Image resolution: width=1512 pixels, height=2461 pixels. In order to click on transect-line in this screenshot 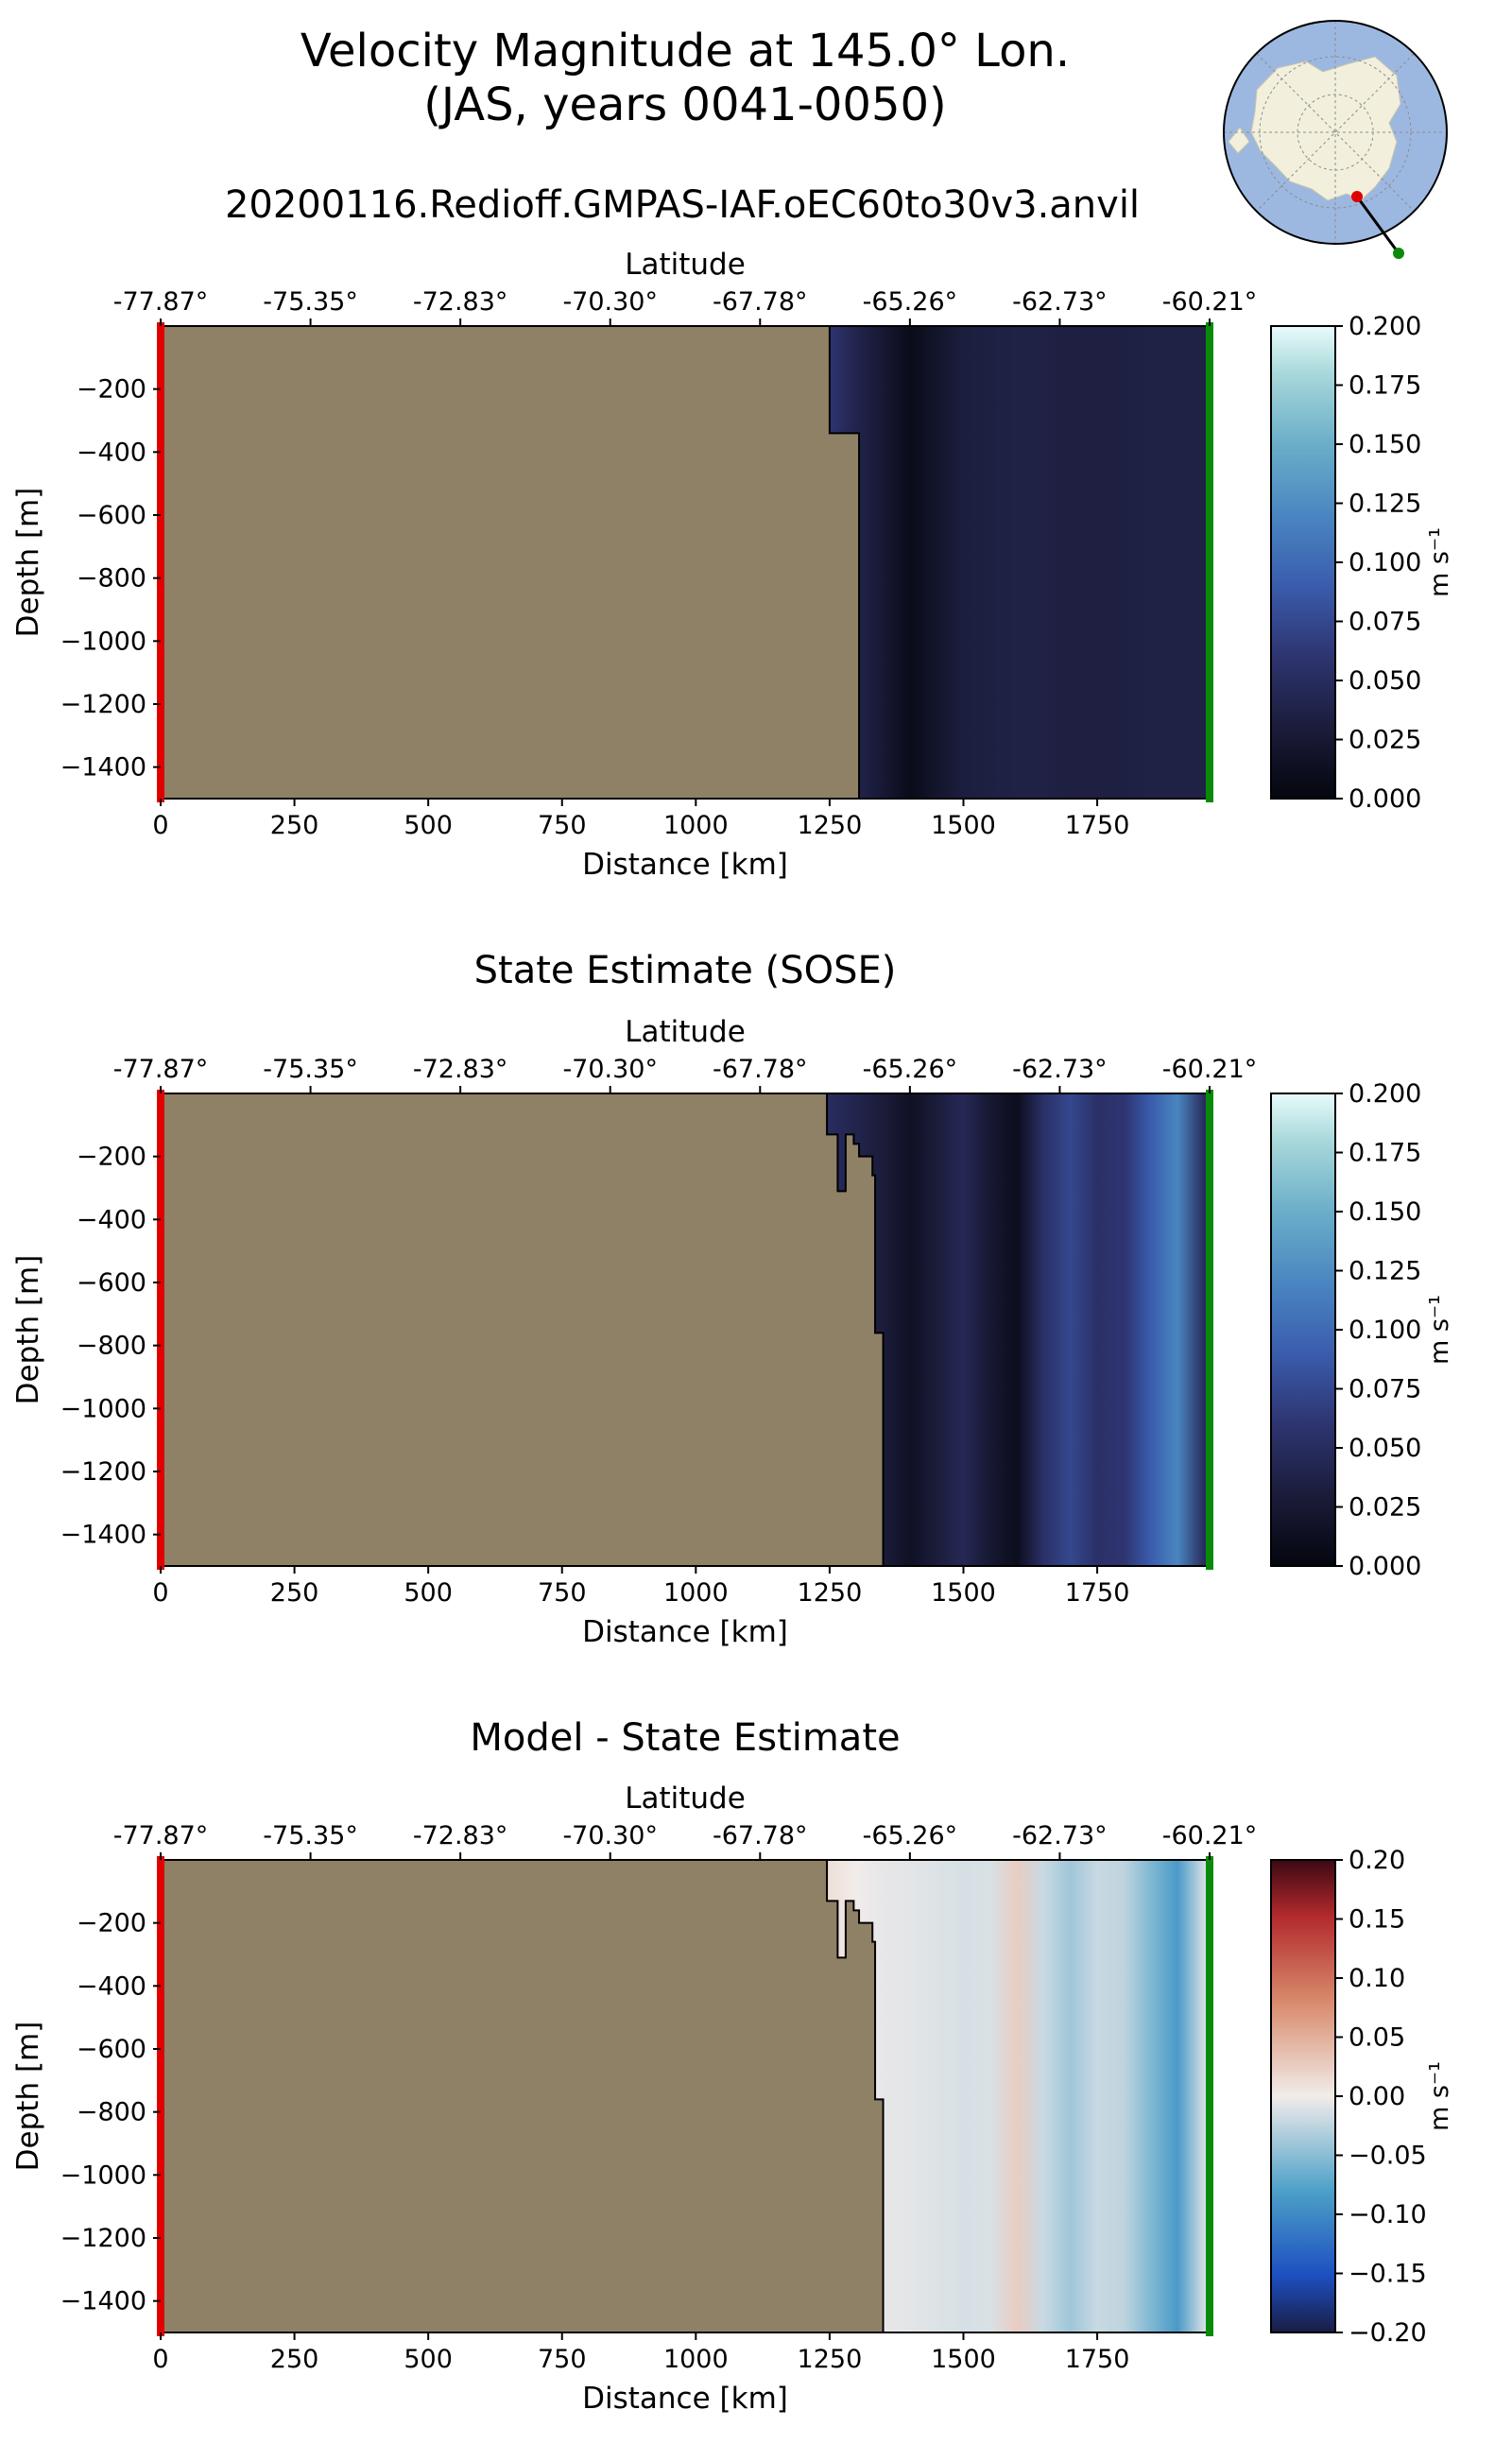, I will do `click(1377, 225)`.